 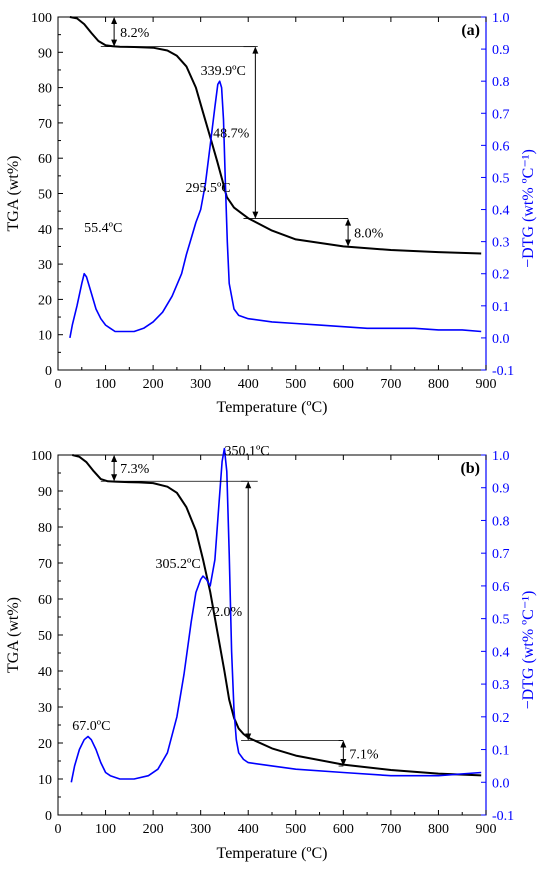 What do you see at coordinates (103, 228) in the screenshot?
I see `peak-temperature-label: 55.4ºC` at bounding box center [103, 228].